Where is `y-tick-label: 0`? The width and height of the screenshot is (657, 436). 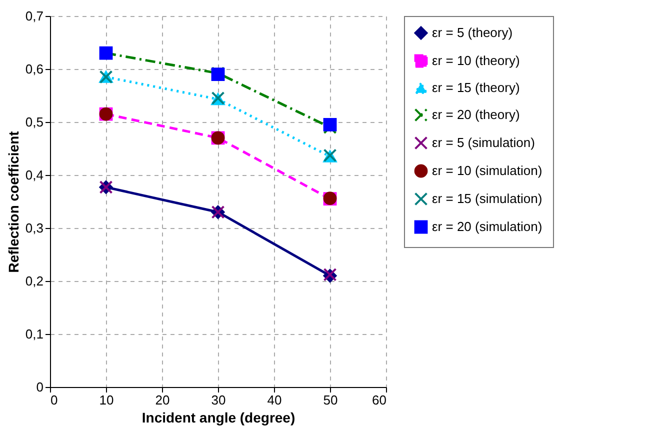
y-tick-label: 0 is located at coordinates (40, 387).